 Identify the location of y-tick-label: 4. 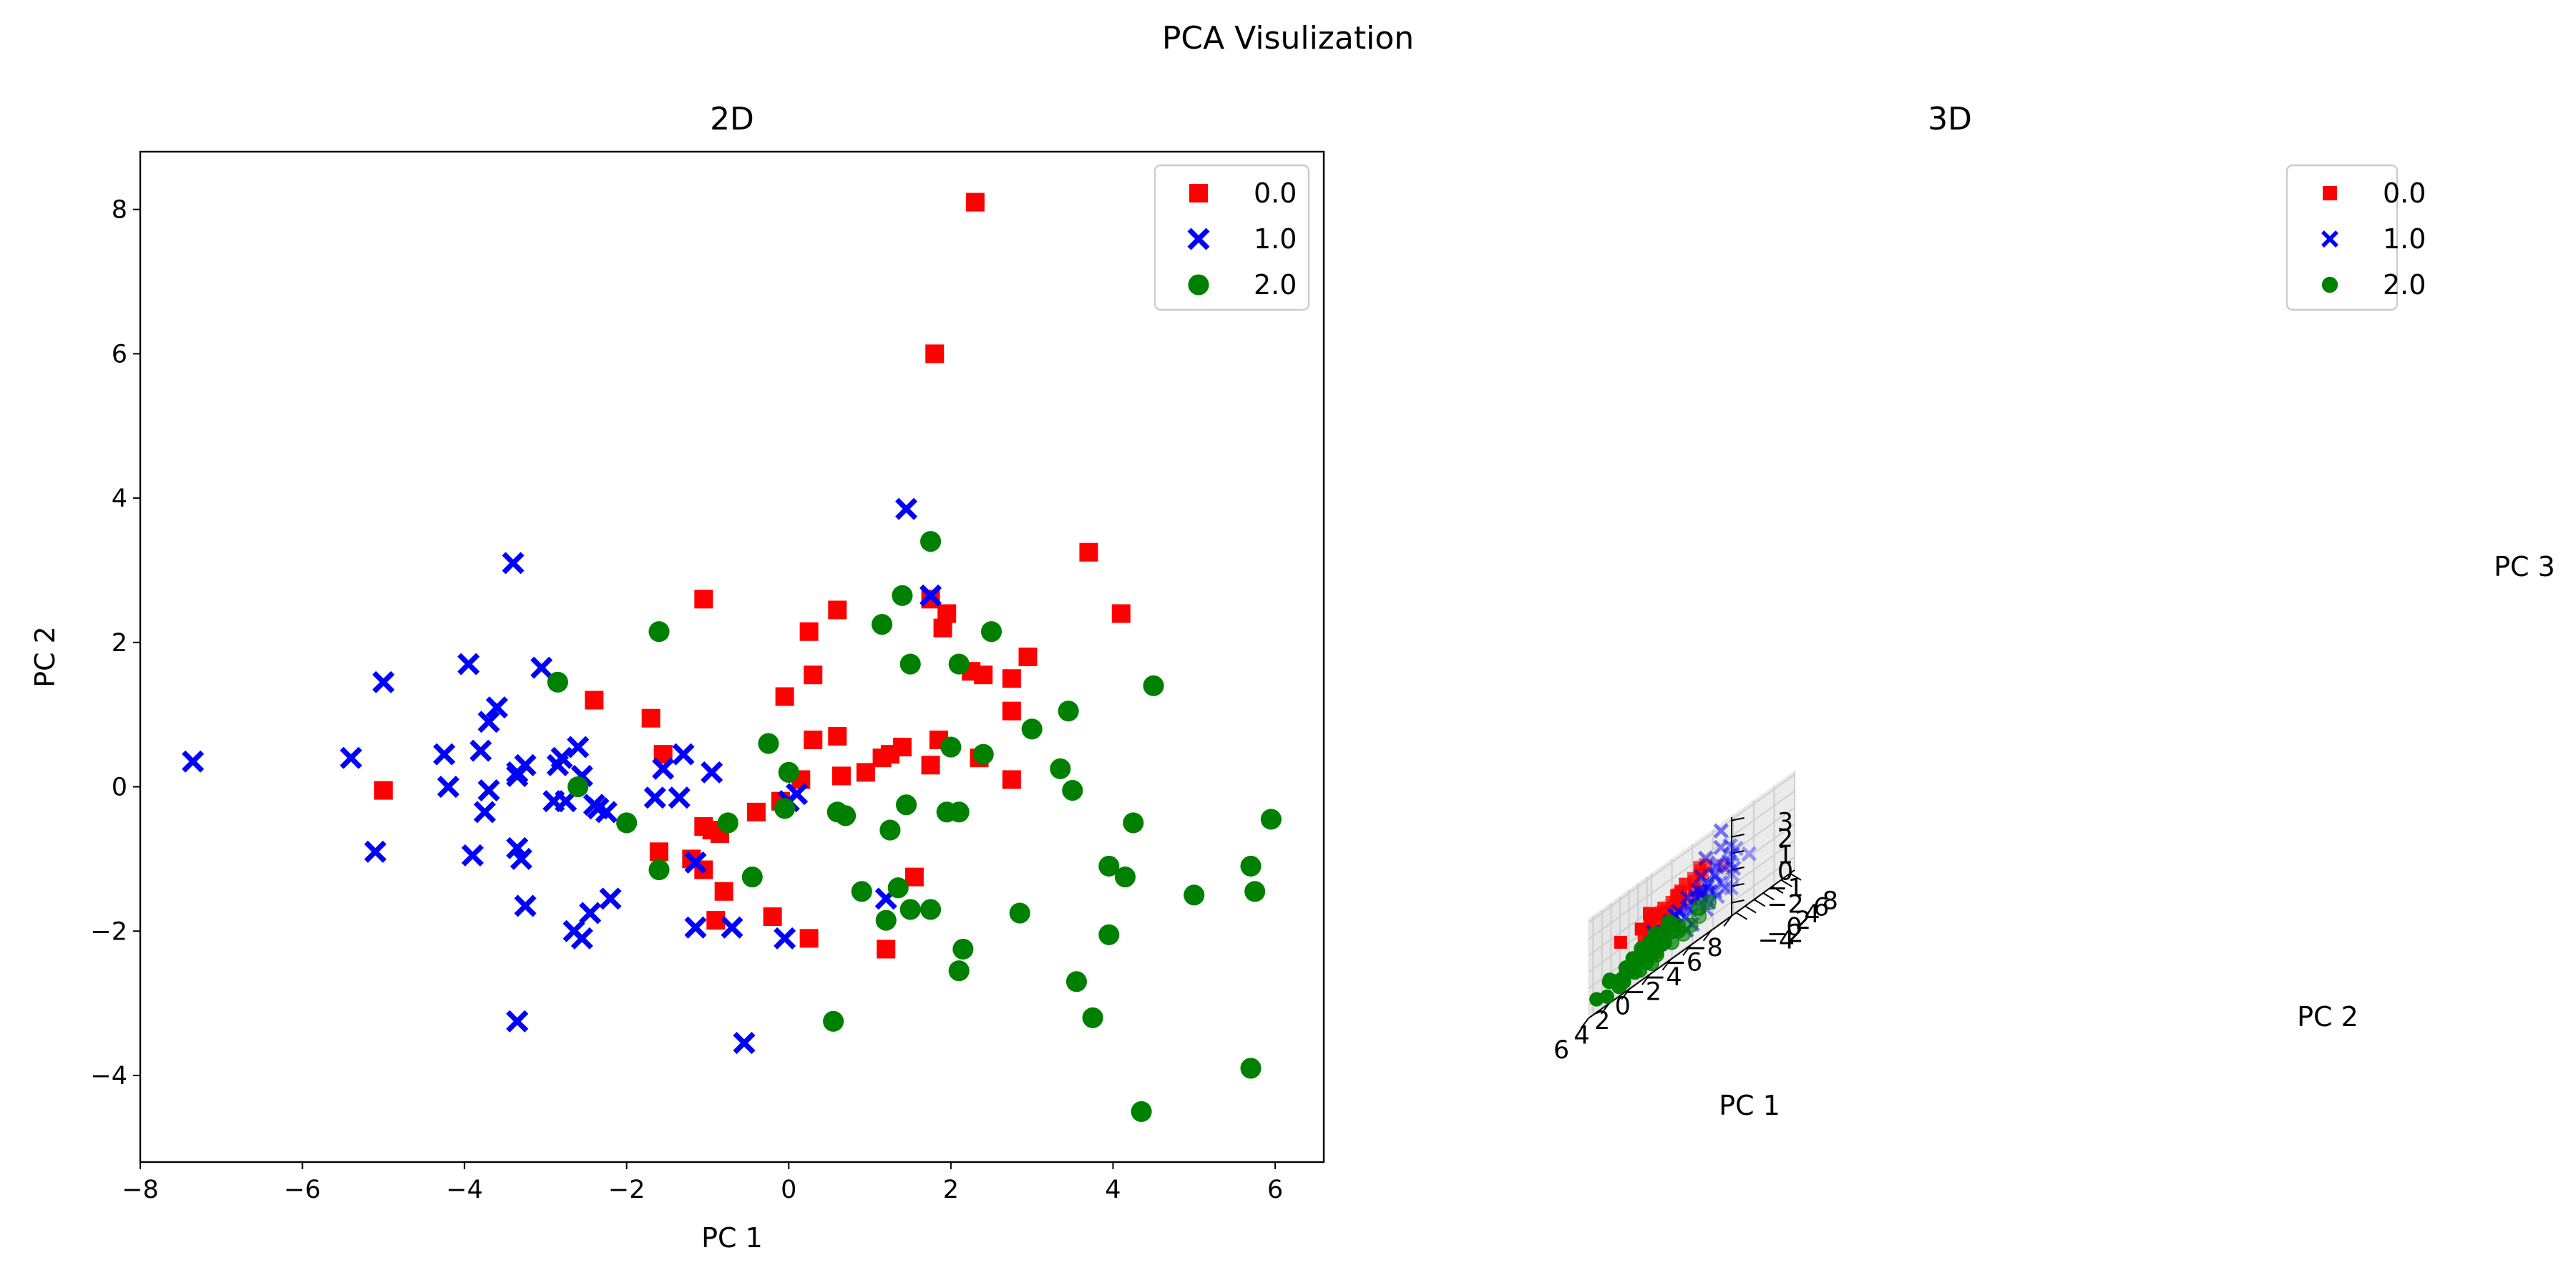
(119, 498).